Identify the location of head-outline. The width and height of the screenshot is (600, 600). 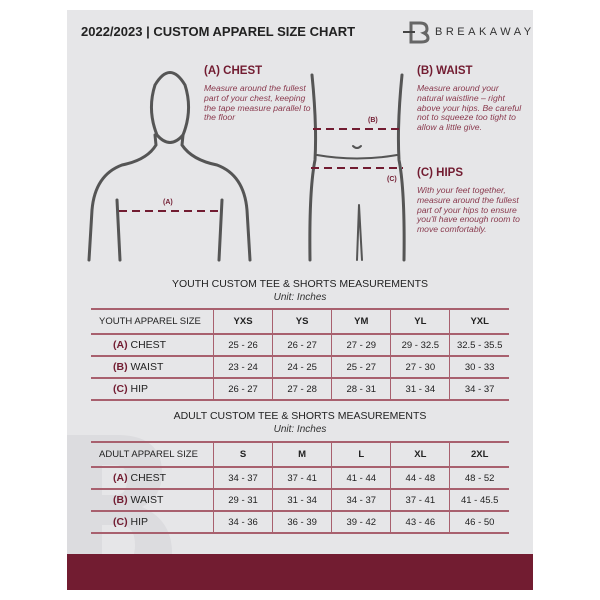
(170, 107).